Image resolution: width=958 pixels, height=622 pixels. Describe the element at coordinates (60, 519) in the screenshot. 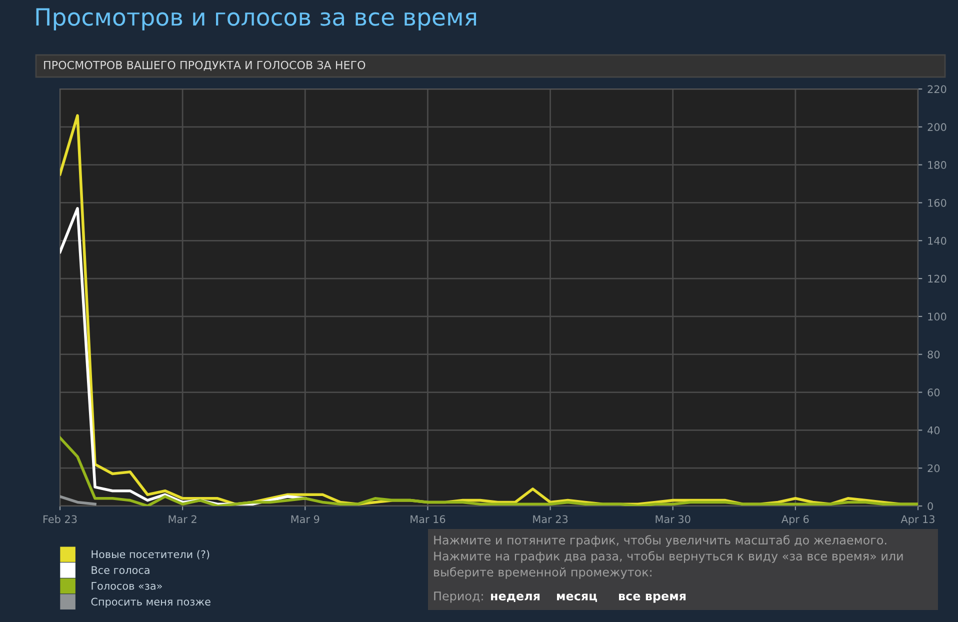

I see `x-tick-label: Feb 23` at that location.